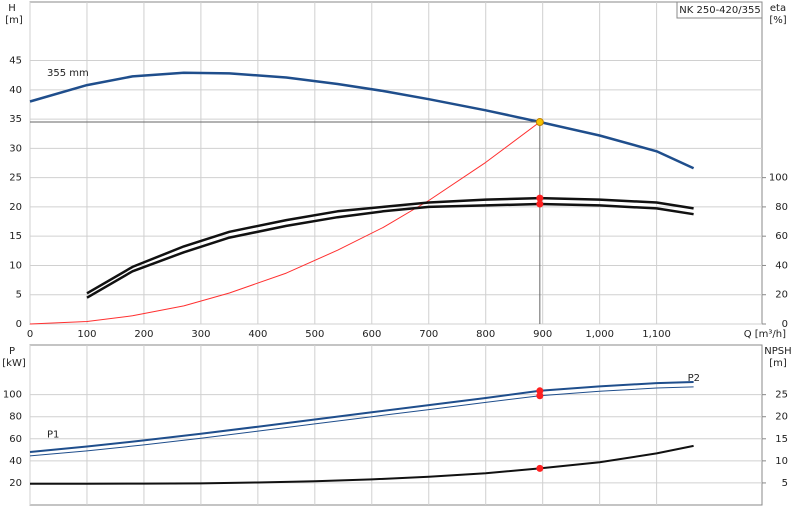 Image resolution: width=800 pixels, height=520 pixels. What do you see at coordinates (656, 334) in the screenshot?
I see `x-tick-label: 1,100` at bounding box center [656, 334].